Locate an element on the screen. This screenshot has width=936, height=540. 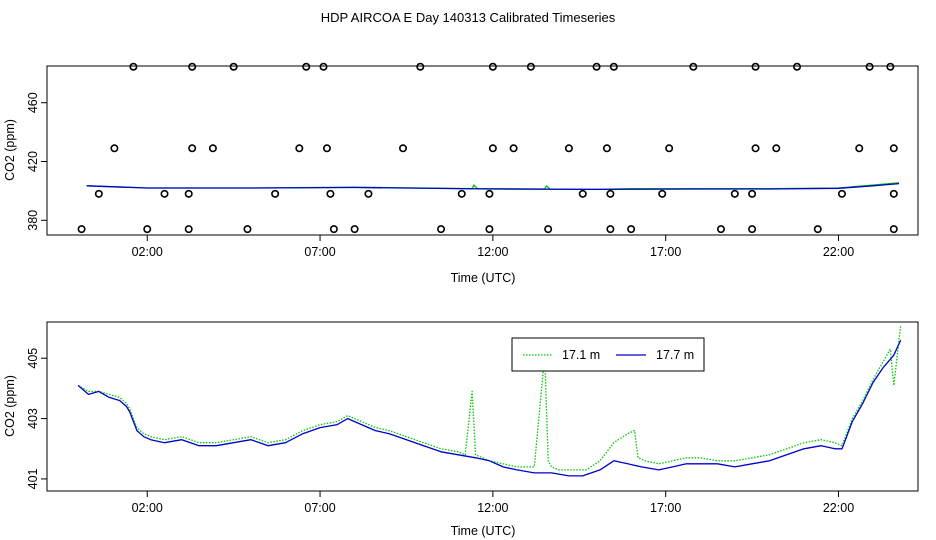
top-x-tick-label: 02:00 is located at coordinates (147, 252).